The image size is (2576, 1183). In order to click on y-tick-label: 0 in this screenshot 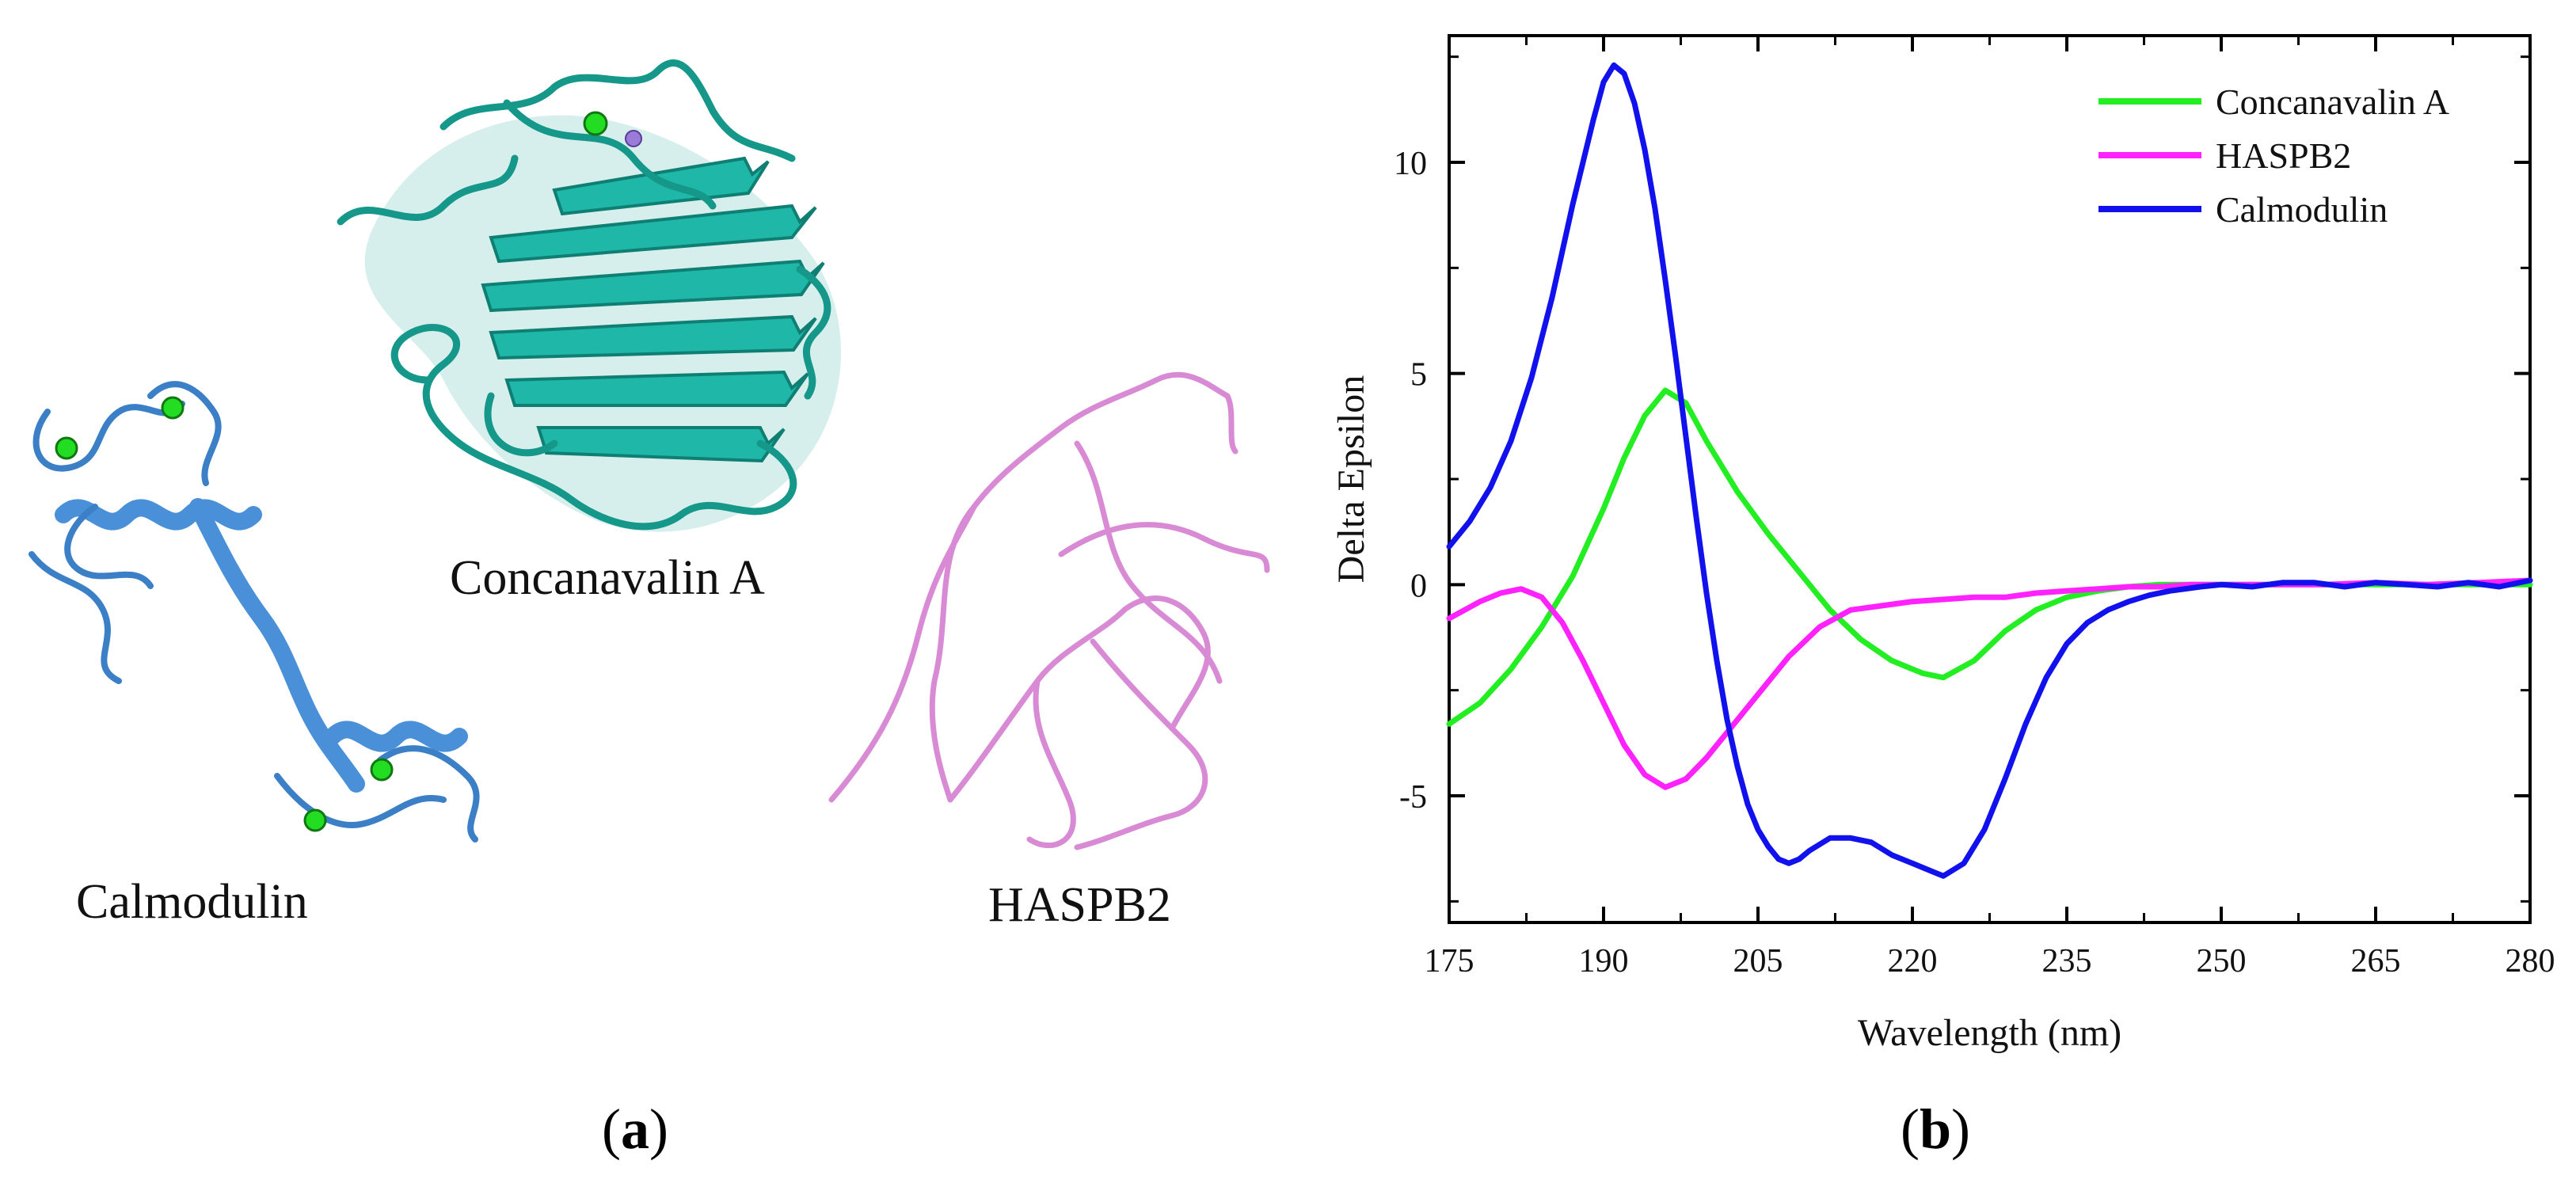, I will do `click(1418, 586)`.